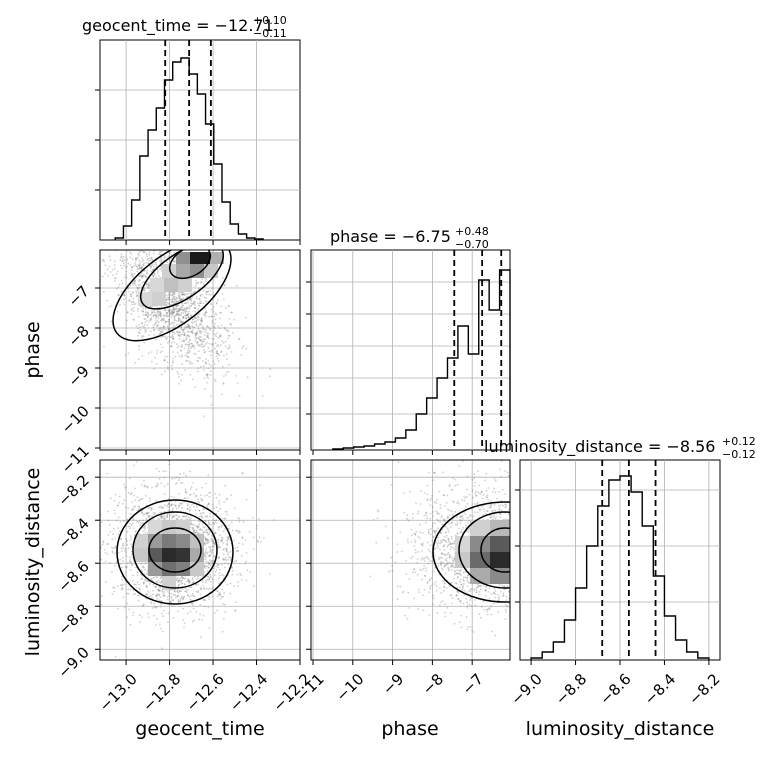 This screenshot has width=760, height=764. What do you see at coordinates (75, 419) in the screenshot?
I see `tick-label: −10` at bounding box center [75, 419].